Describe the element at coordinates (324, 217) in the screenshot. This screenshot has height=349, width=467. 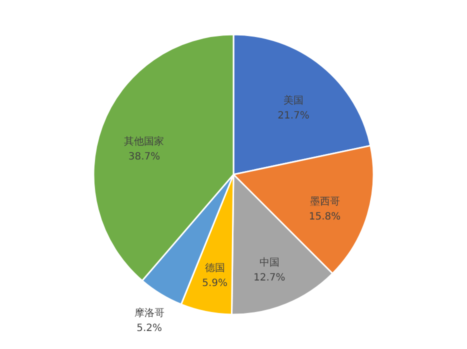
I see `data-label: 15.8%` at that location.